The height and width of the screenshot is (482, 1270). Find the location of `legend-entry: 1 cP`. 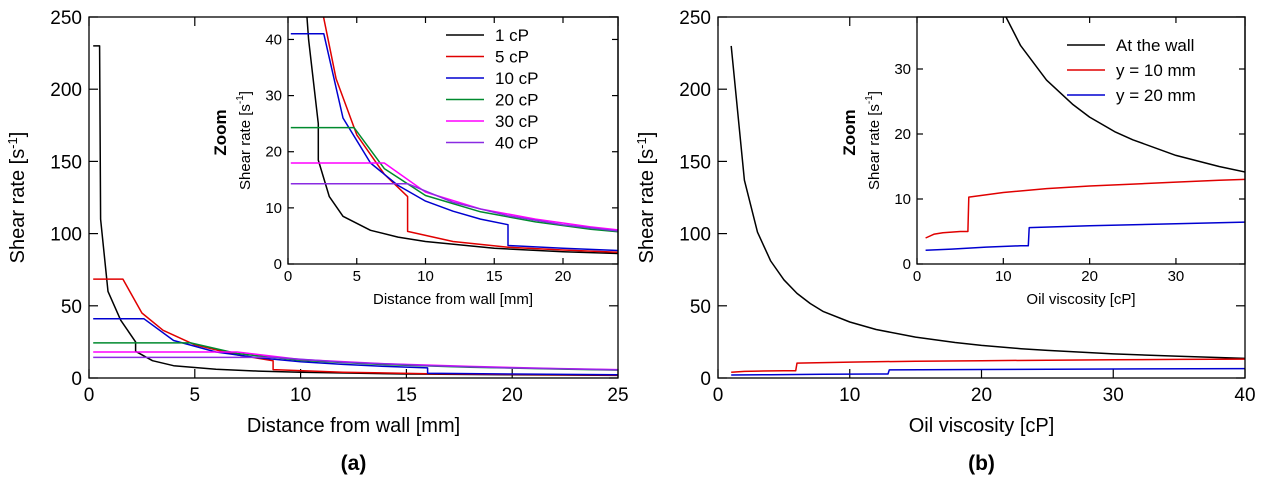

legend-entry: 1 cP is located at coordinates (512, 35).